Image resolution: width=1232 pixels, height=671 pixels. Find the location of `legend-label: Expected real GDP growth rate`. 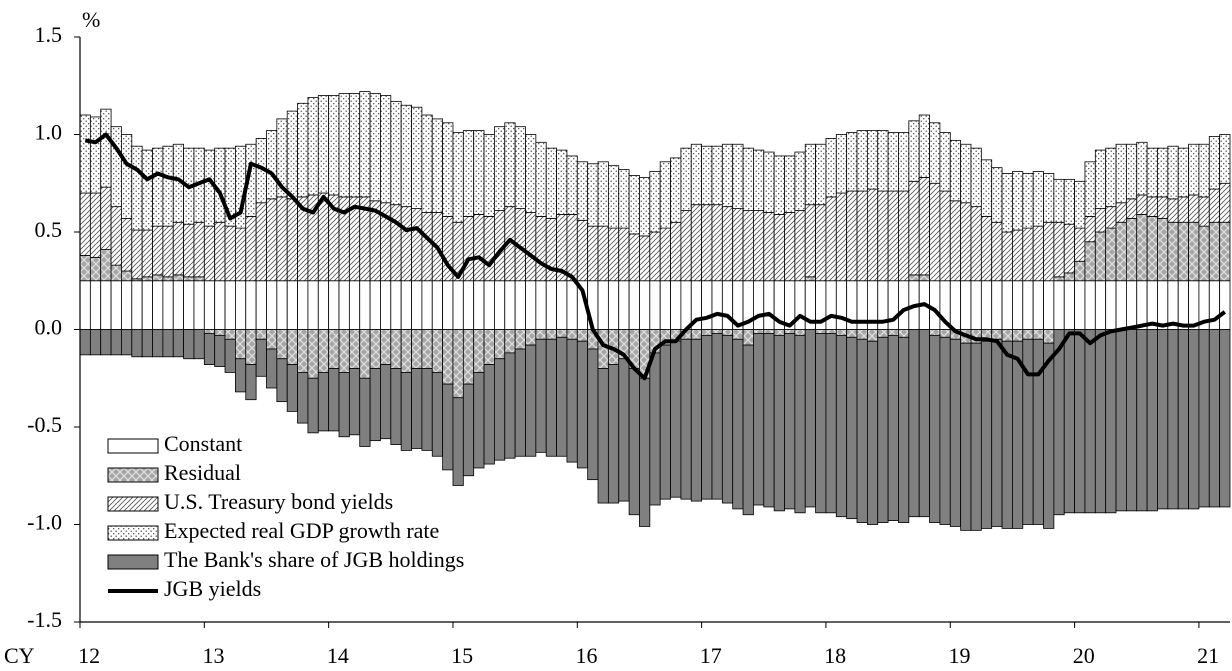

legend-label: Expected real GDP growth rate is located at coordinates (301, 530).